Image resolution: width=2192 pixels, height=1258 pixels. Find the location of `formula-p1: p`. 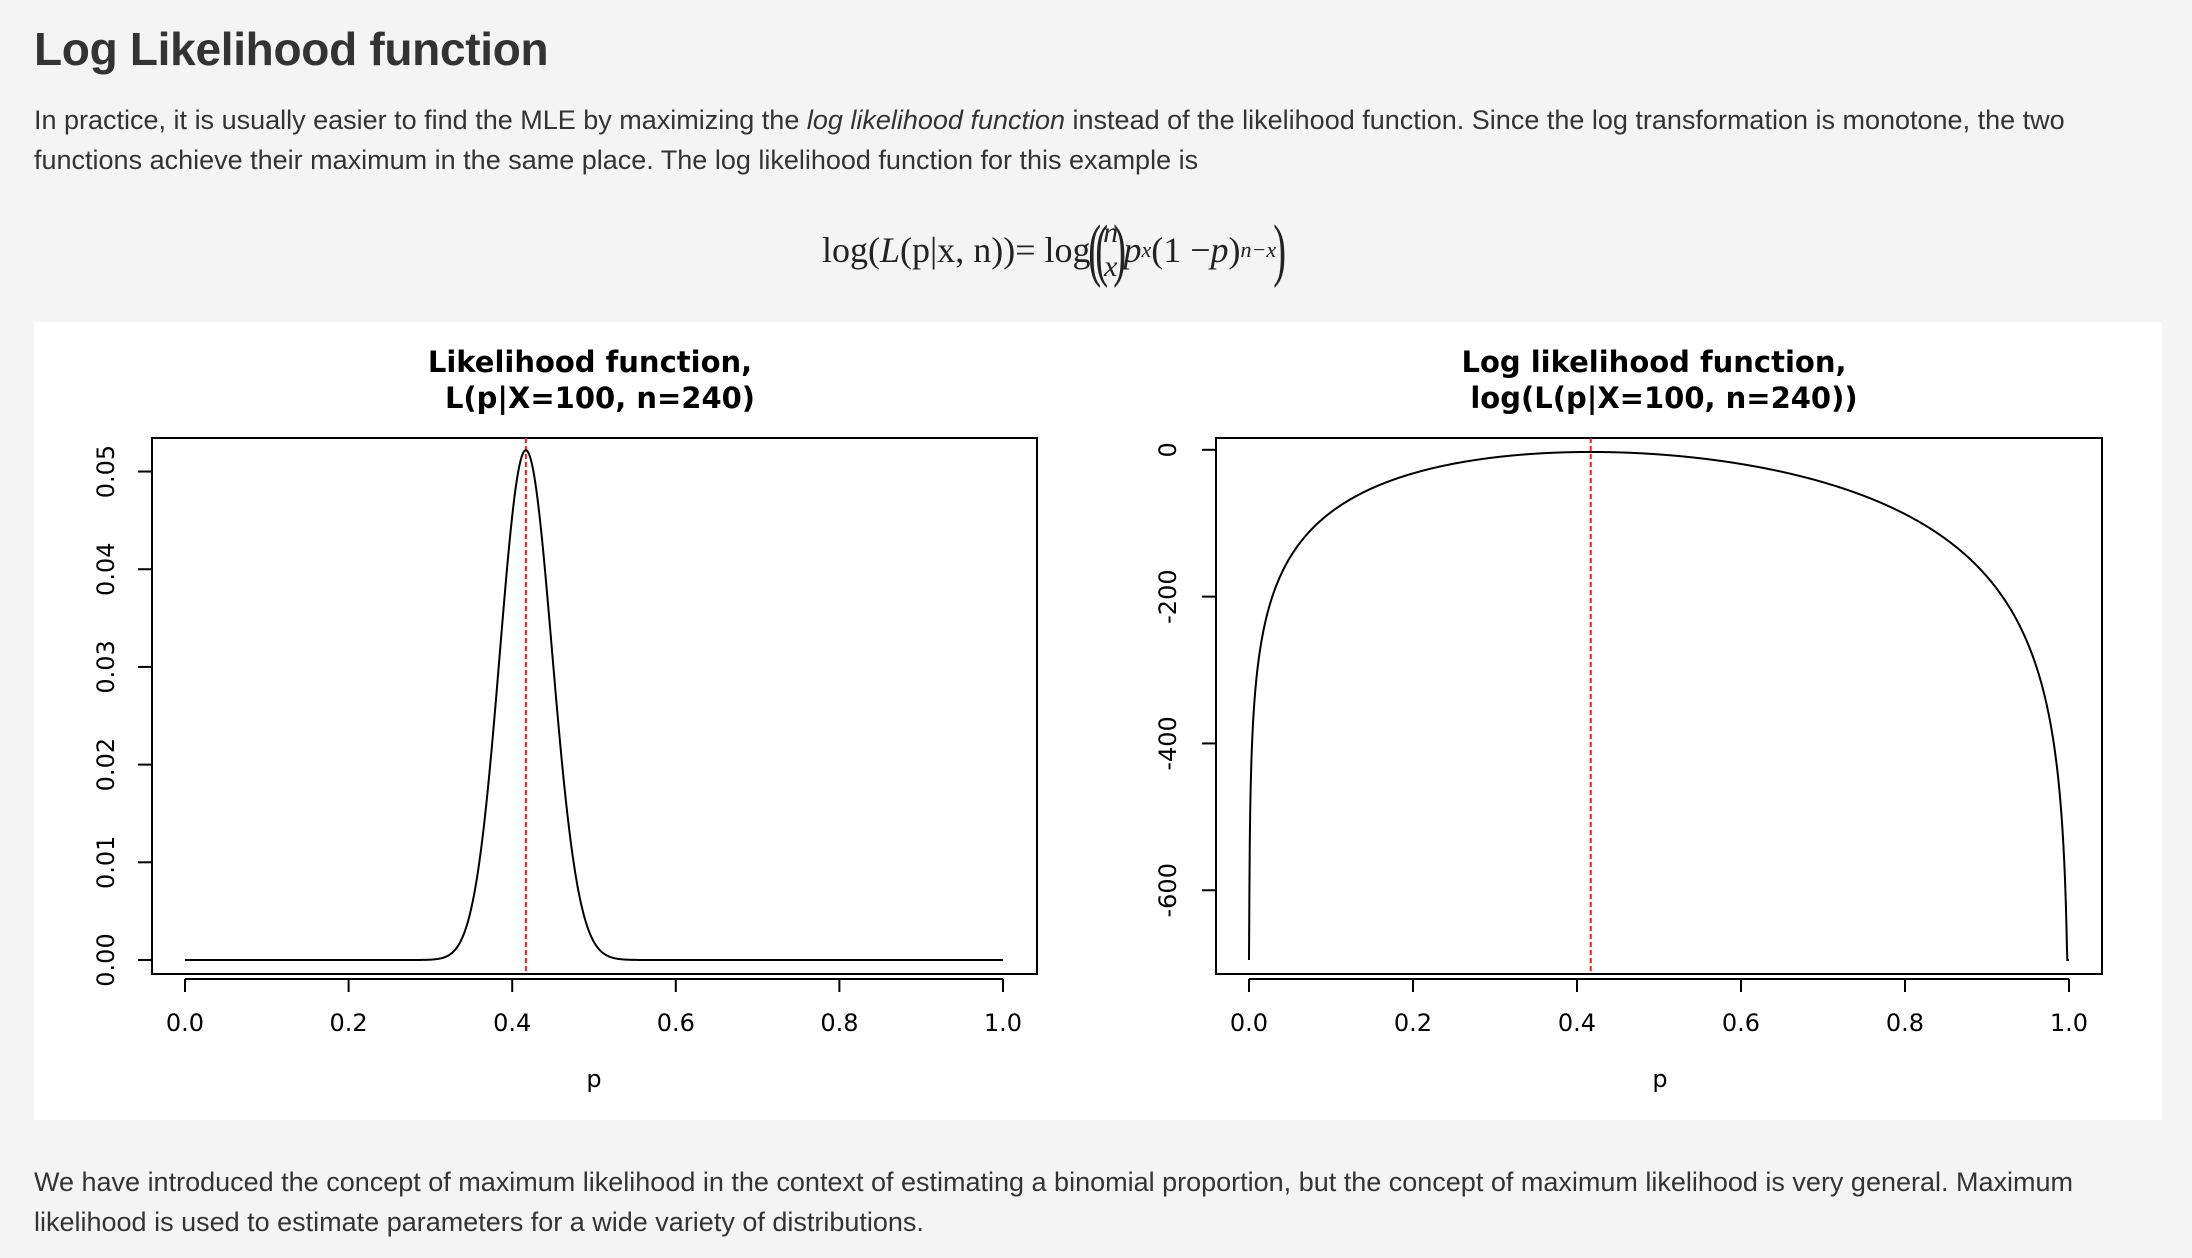

formula-p1: p is located at coordinates (1132, 250).